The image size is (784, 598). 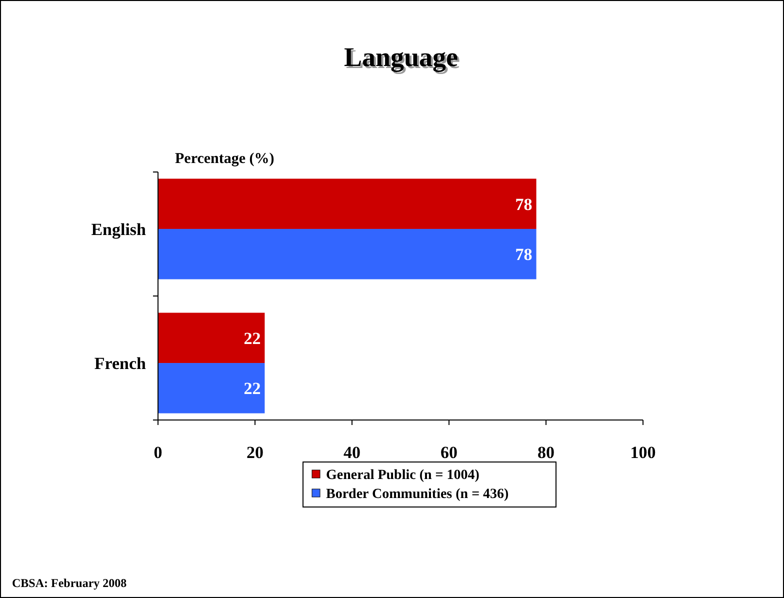 What do you see at coordinates (643, 452) in the screenshot?
I see `x-tick-label: 100` at bounding box center [643, 452].